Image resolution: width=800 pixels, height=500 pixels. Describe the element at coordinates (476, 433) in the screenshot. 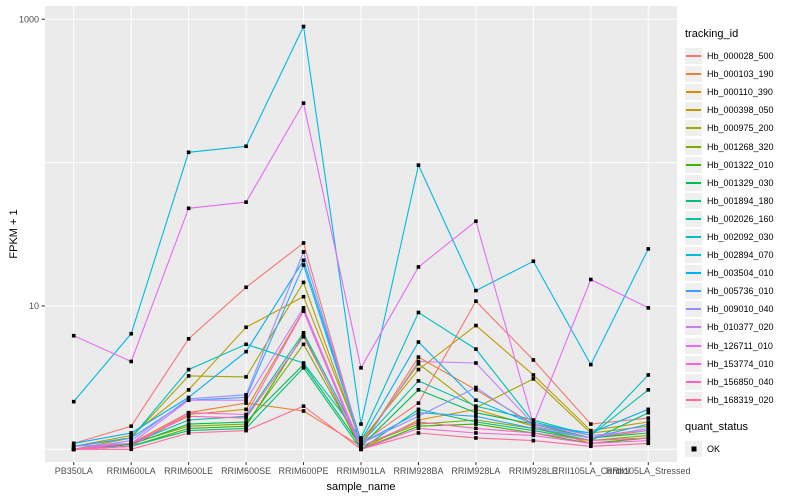

I see `data-point-Hb_153774_010-RRIM928LA` at that location.